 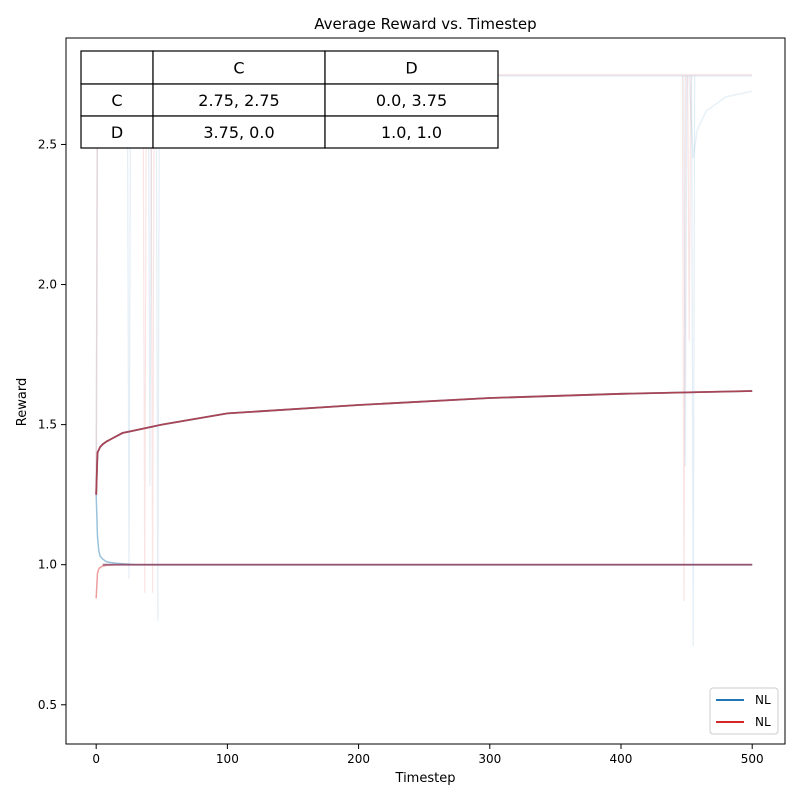 What do you see at coordinates (752, 759) in the screenshot?
I see `x-tick-label: 500` at bounding box center [752, 759].